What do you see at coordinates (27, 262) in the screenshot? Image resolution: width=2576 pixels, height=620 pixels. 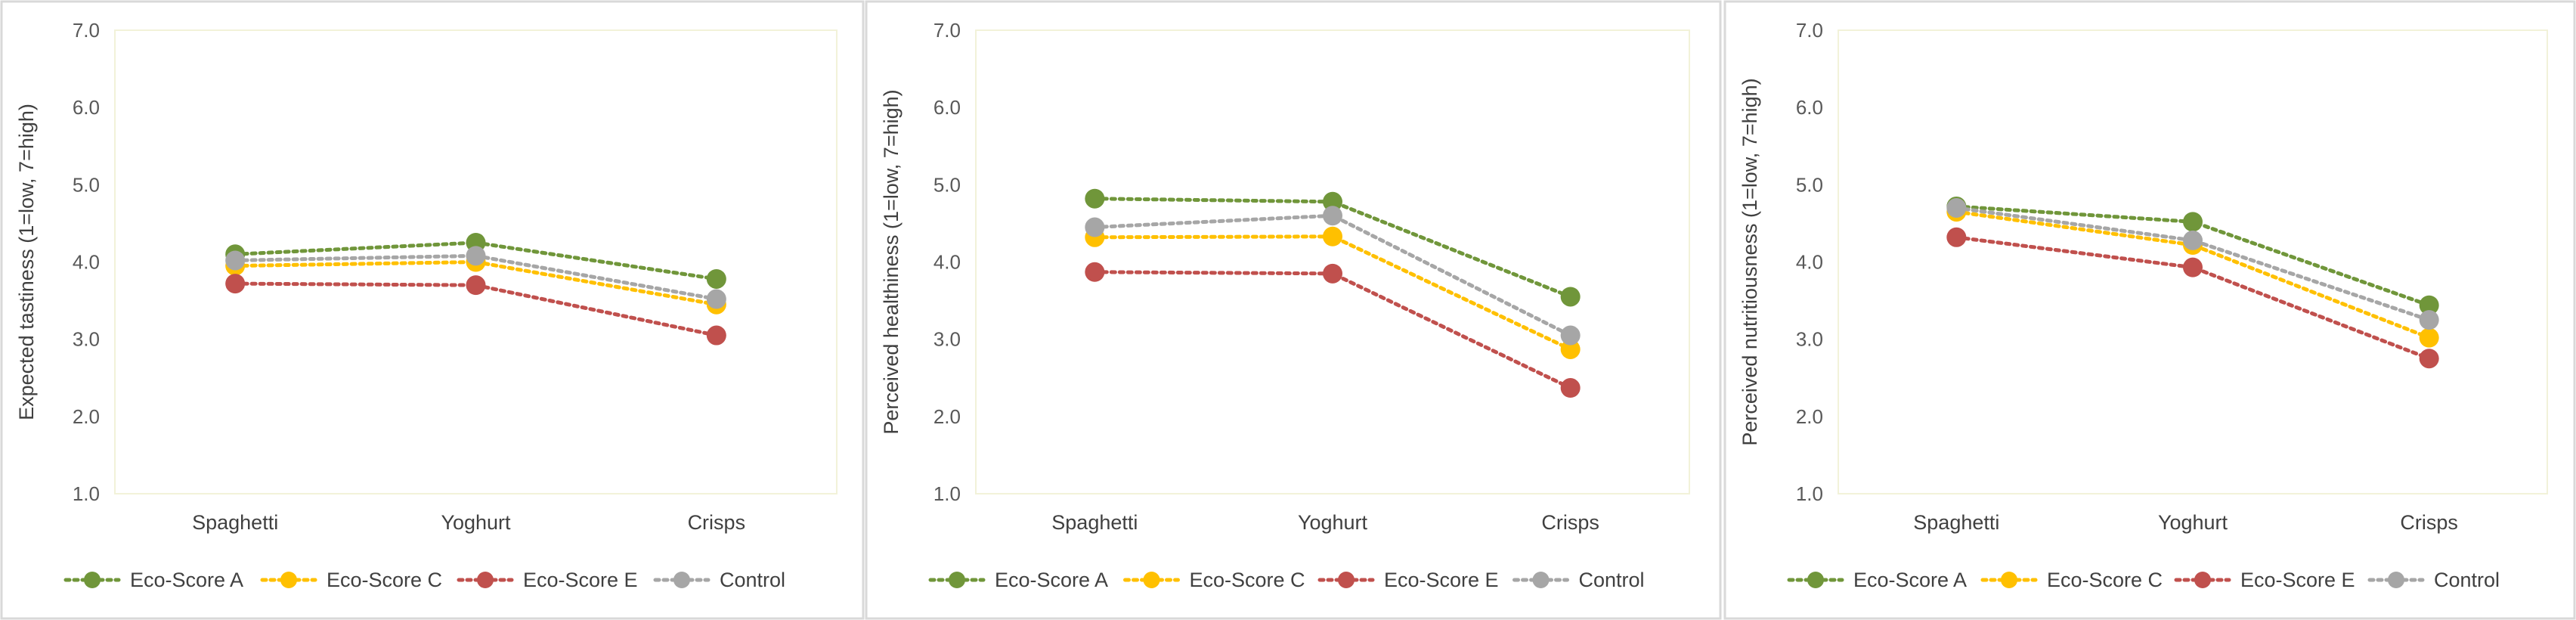 I see `y-axis-title: Expected tastiness (1=low, 7=high)` at bounding box center [27, 262].